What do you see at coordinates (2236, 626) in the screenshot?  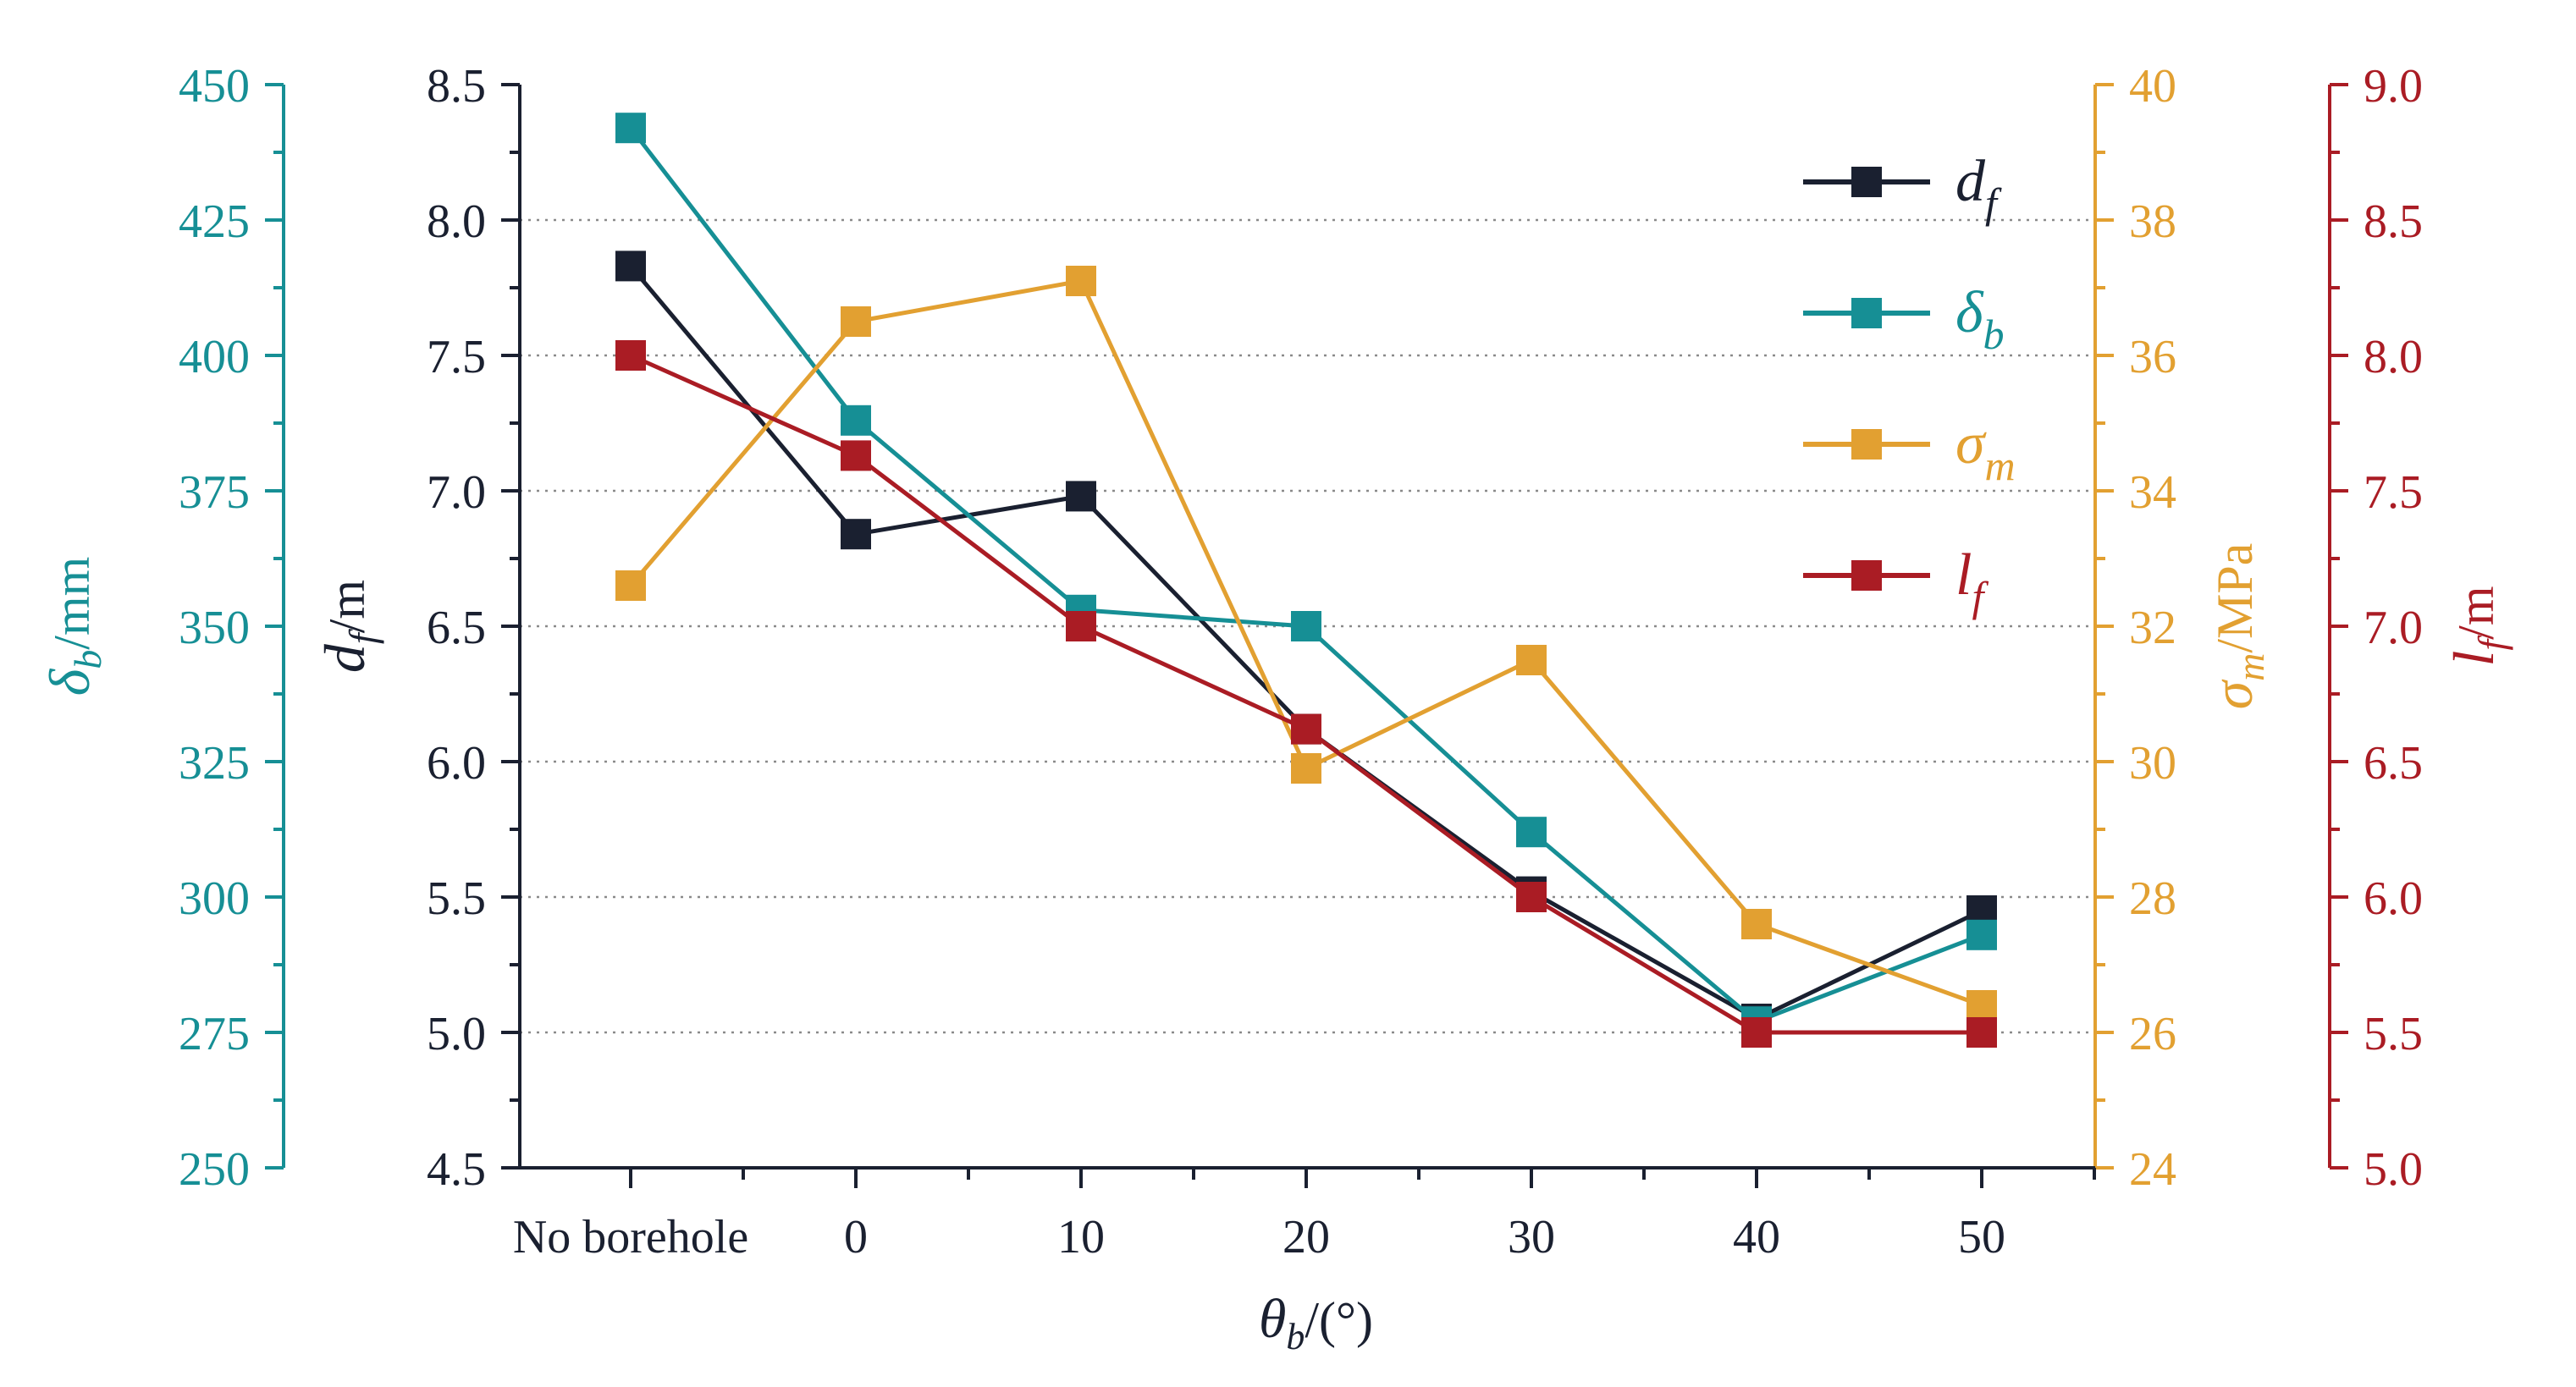 I see `sm-axis-title: σm/MPa` at bounding box center [2236, 626].